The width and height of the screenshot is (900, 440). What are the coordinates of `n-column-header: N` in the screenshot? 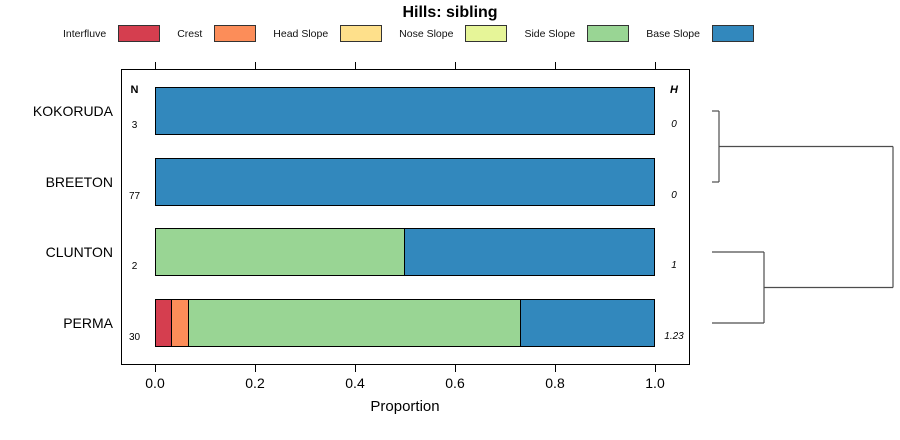 It's located at (134, 90).